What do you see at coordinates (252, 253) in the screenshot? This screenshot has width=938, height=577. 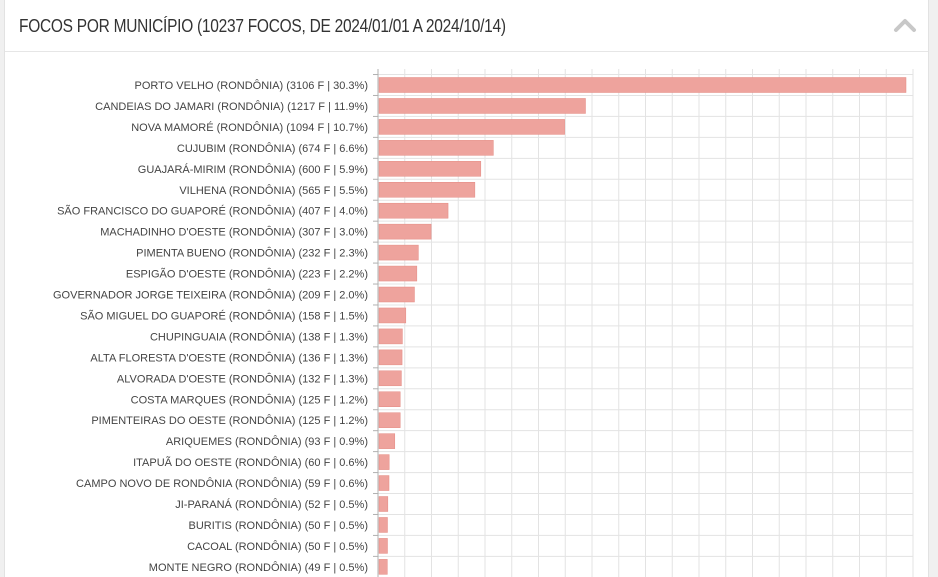 I see `category-label: PIMENTA BUENO (RONDÔNIA) (232 F | 2.3%)` at bounding box center [252, 253].